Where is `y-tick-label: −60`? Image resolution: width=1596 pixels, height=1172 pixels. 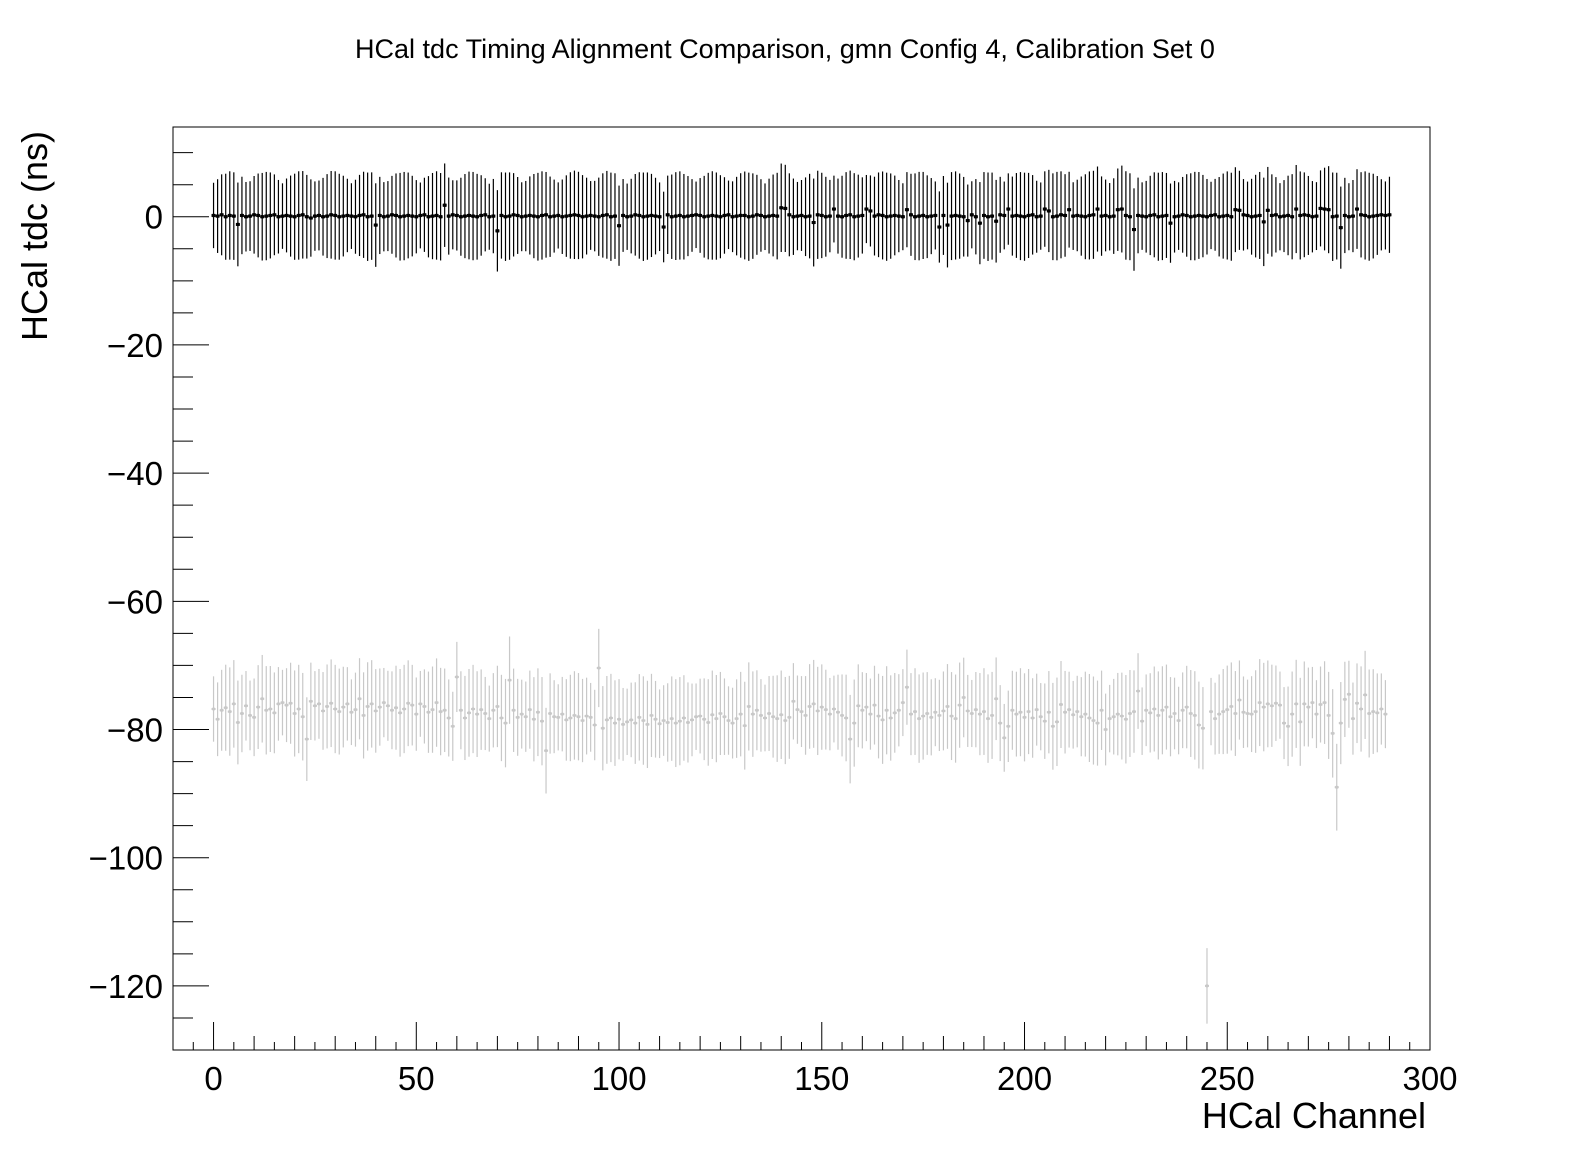
y-tick-label: −60 is located at coordinates (135, 601).